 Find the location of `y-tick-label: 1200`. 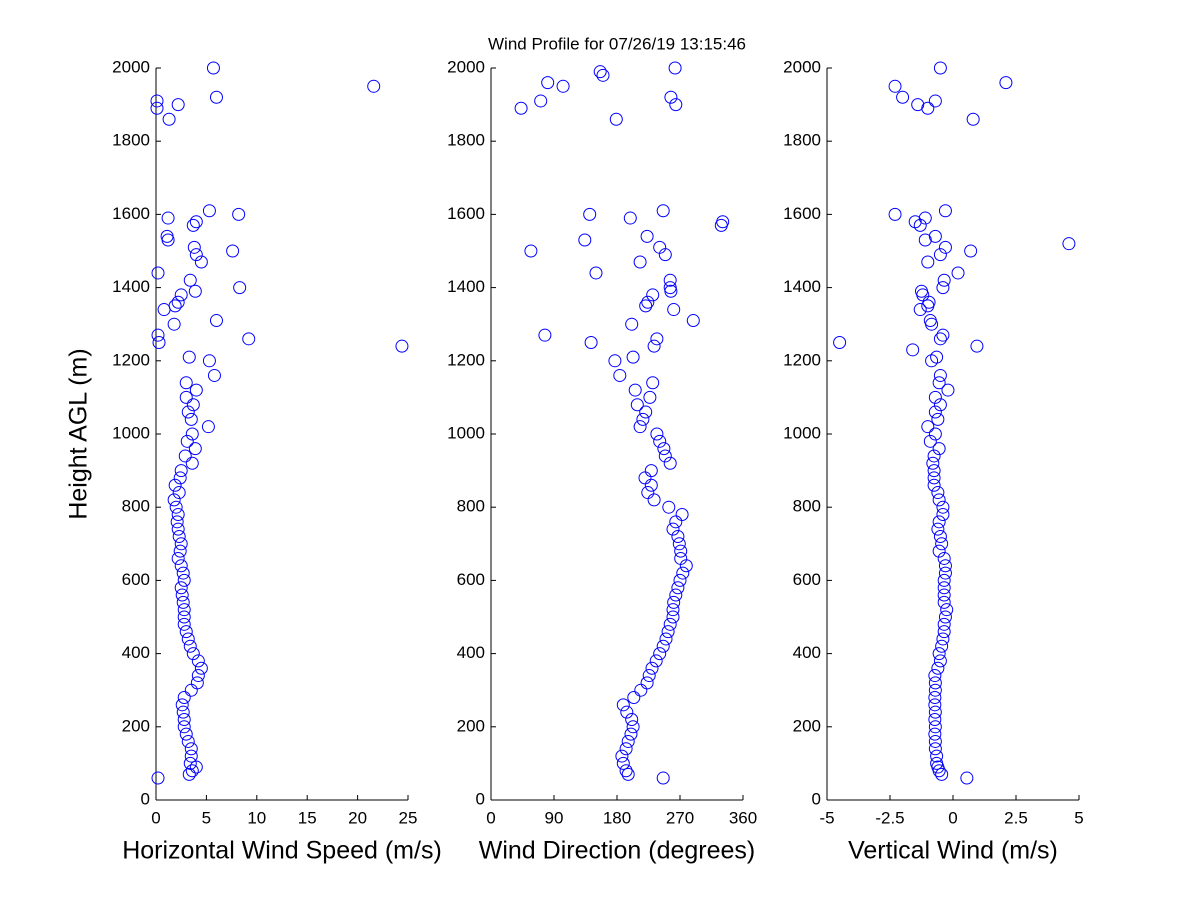

y-tick-label: 1200 is located at coordinates (466, 359).